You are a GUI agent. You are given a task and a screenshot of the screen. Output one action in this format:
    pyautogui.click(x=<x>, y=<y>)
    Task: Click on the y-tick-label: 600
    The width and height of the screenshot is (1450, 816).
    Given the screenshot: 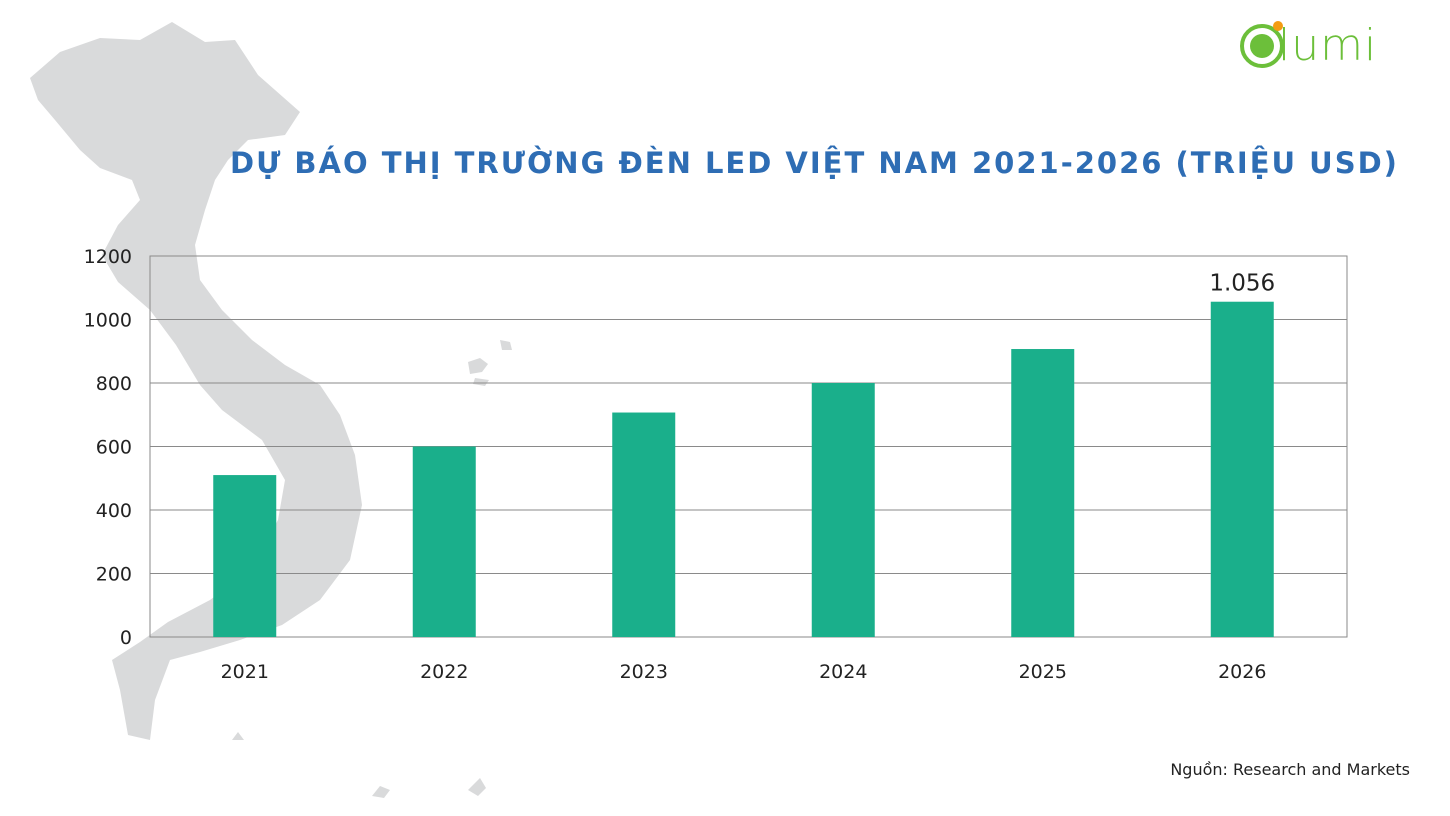 What is the action you would take?
    pyautogui.click(x=114, y=448)
    